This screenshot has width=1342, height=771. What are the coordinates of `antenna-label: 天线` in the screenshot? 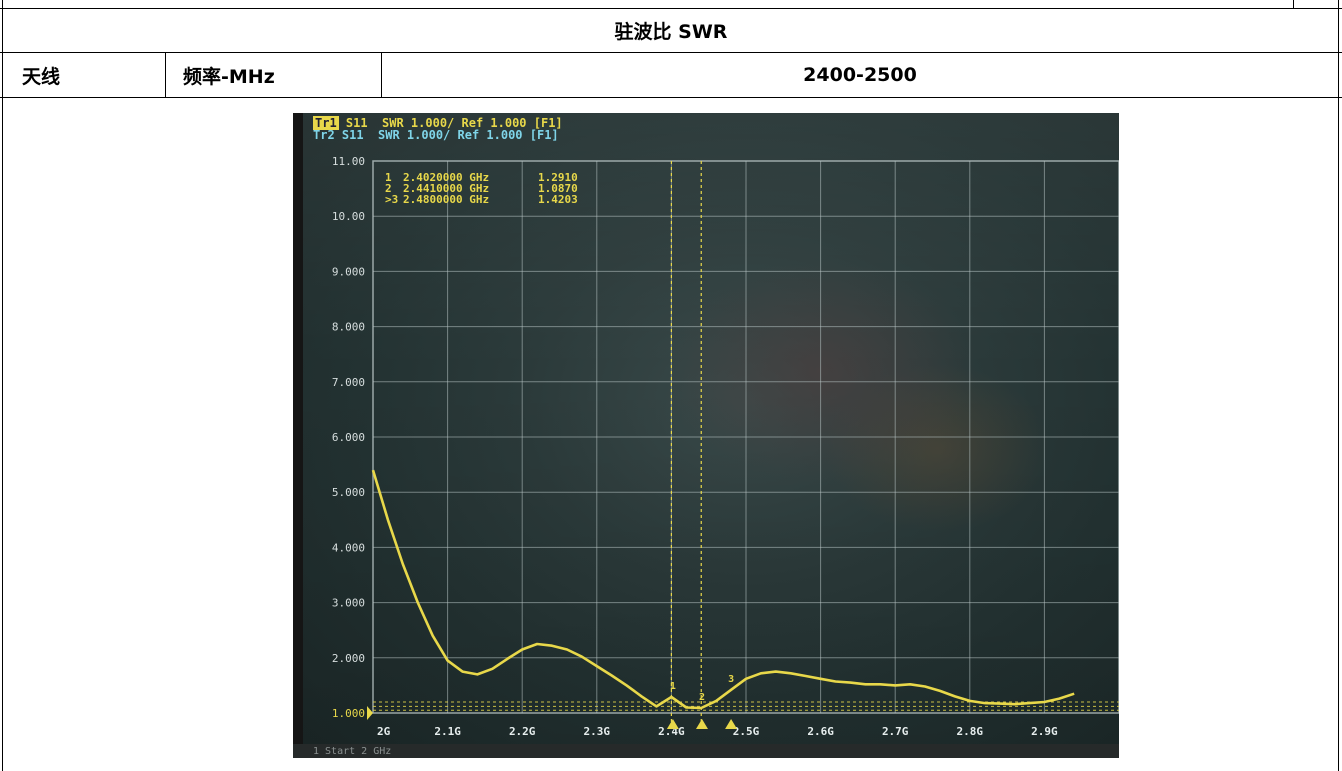 It's located at (41, 76).